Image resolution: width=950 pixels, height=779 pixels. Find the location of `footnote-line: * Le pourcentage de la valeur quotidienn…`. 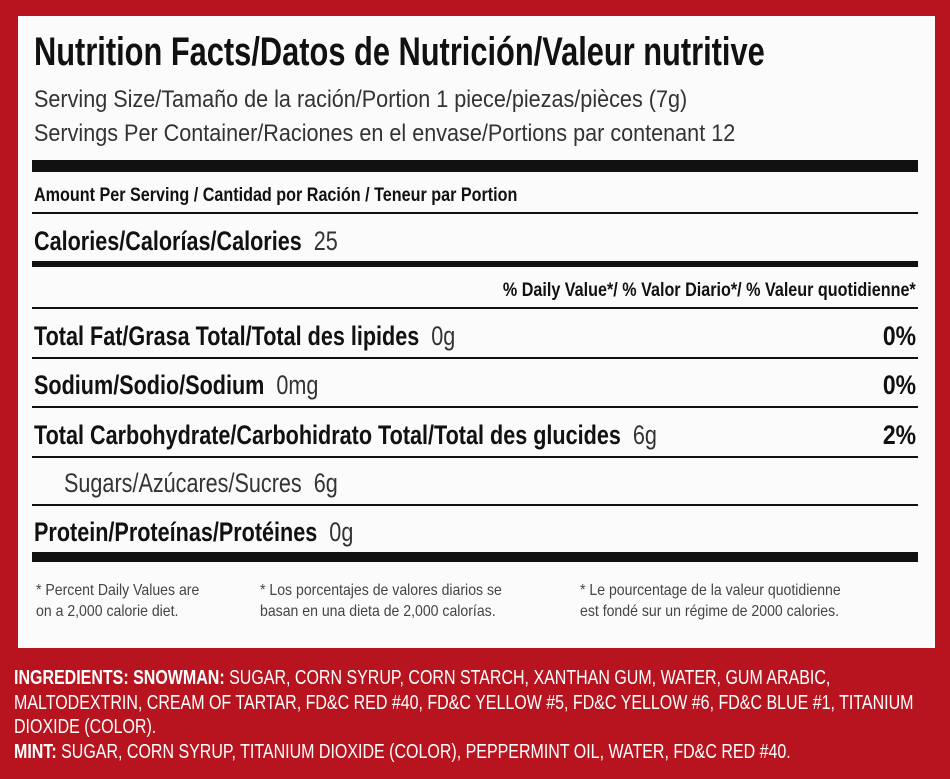

footnote-line: * Le pourcentage de la valeur quotidienn… is located at coordinates (710, 590).